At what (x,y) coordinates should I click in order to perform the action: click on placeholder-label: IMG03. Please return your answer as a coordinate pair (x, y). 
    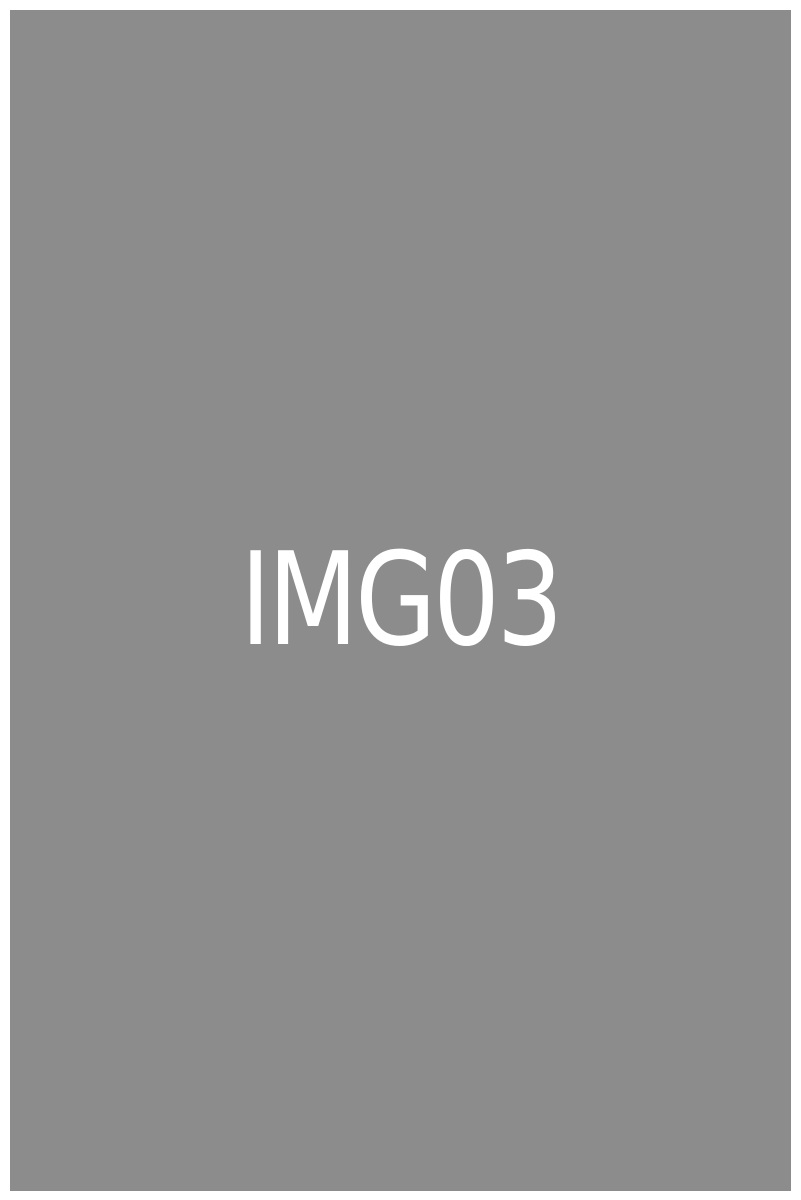
    Looking at the image, I should click on (401, 600).